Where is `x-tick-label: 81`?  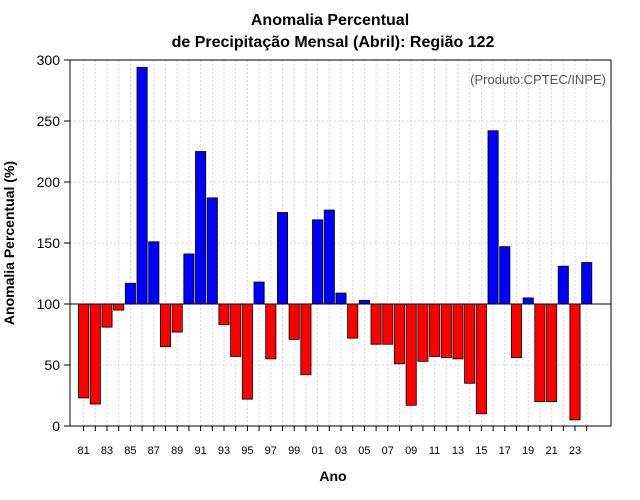 x-tick-label: 81 is located at coordinates (83, 451).